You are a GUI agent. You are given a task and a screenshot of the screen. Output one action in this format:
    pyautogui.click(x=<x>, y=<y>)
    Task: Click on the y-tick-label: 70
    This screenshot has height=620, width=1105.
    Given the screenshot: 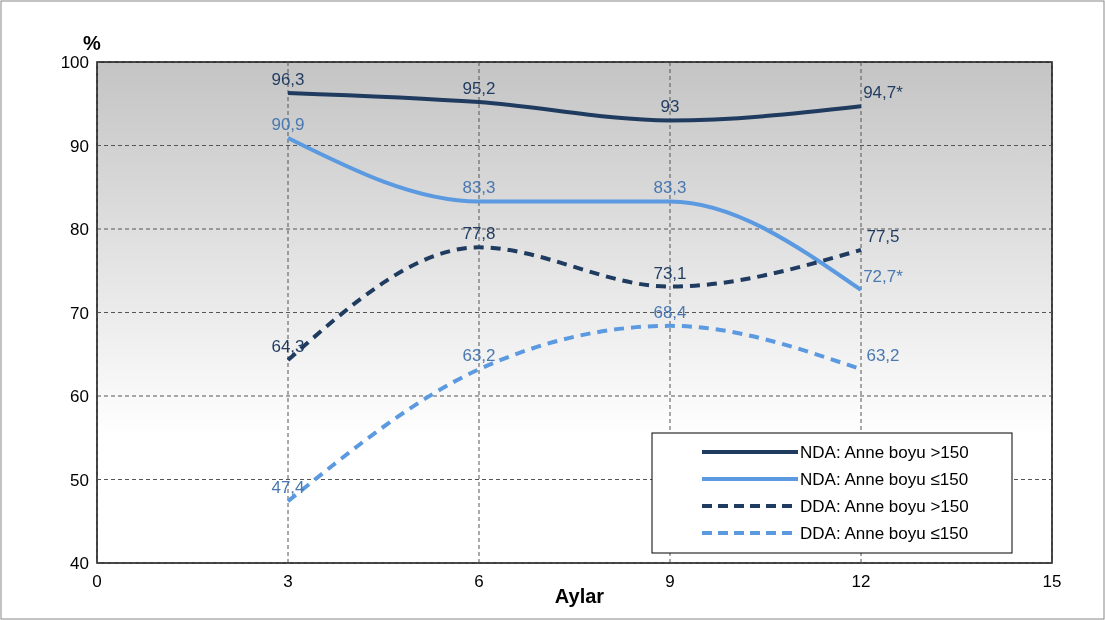 What is the action you would take?
    pyautogui.click(x=79, y=313)
    